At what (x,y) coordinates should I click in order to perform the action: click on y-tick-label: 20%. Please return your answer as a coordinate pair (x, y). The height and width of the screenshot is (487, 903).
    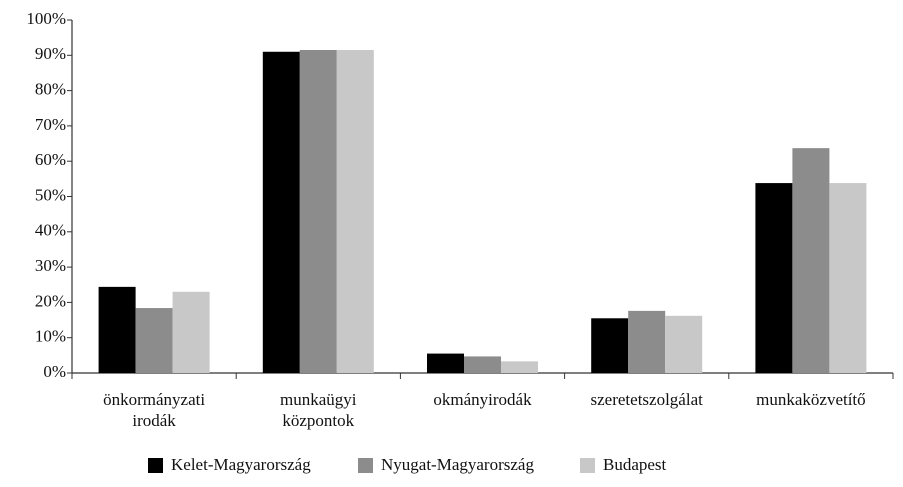
    Looking at the image, I should click on (50, 300).